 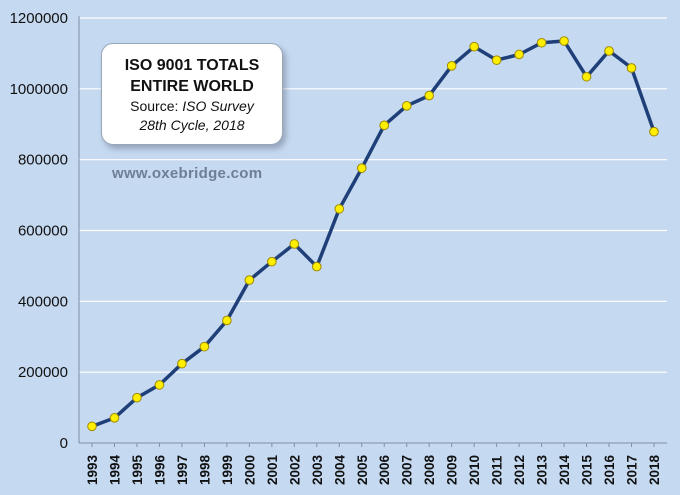 I want to click on data-point-2005, so click(x=361, y=168).